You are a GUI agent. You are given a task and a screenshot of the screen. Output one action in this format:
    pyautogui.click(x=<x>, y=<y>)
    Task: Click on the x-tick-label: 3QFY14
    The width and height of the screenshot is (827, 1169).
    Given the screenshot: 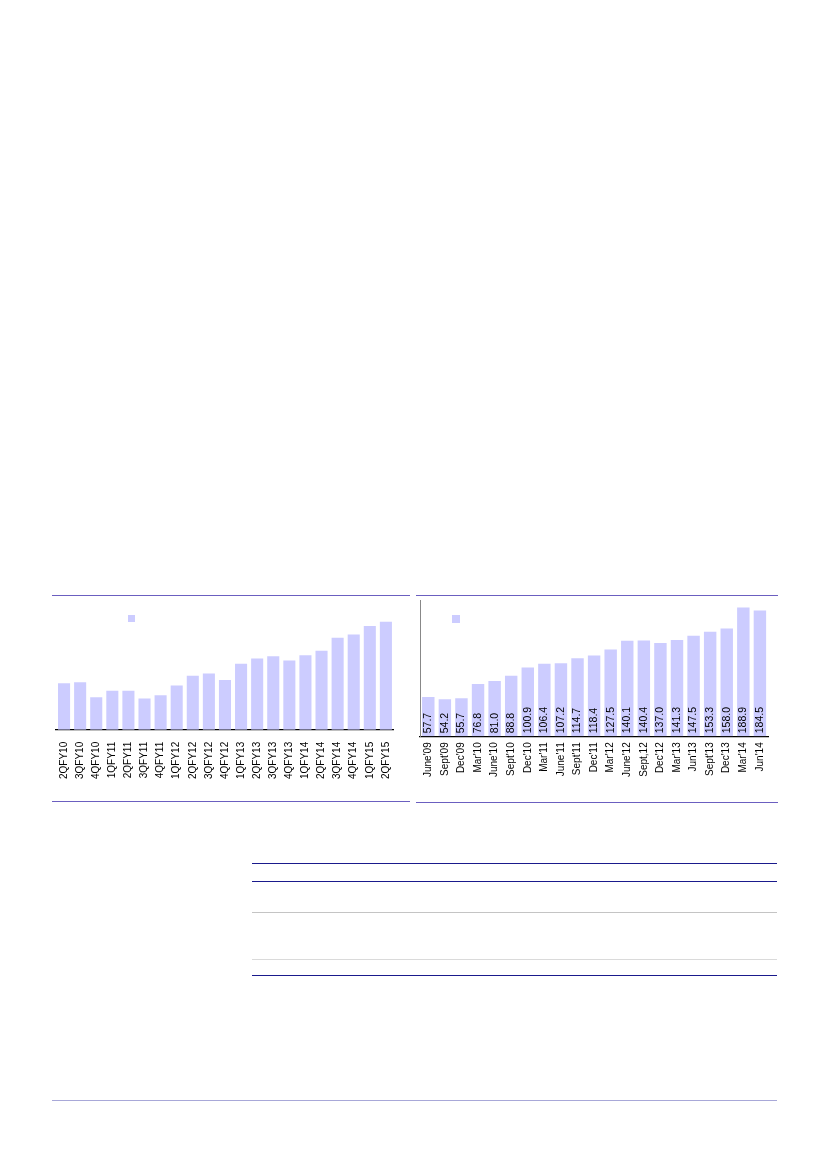 What is the action you would take?
    pyautogui.click(x=337, y=760)
    